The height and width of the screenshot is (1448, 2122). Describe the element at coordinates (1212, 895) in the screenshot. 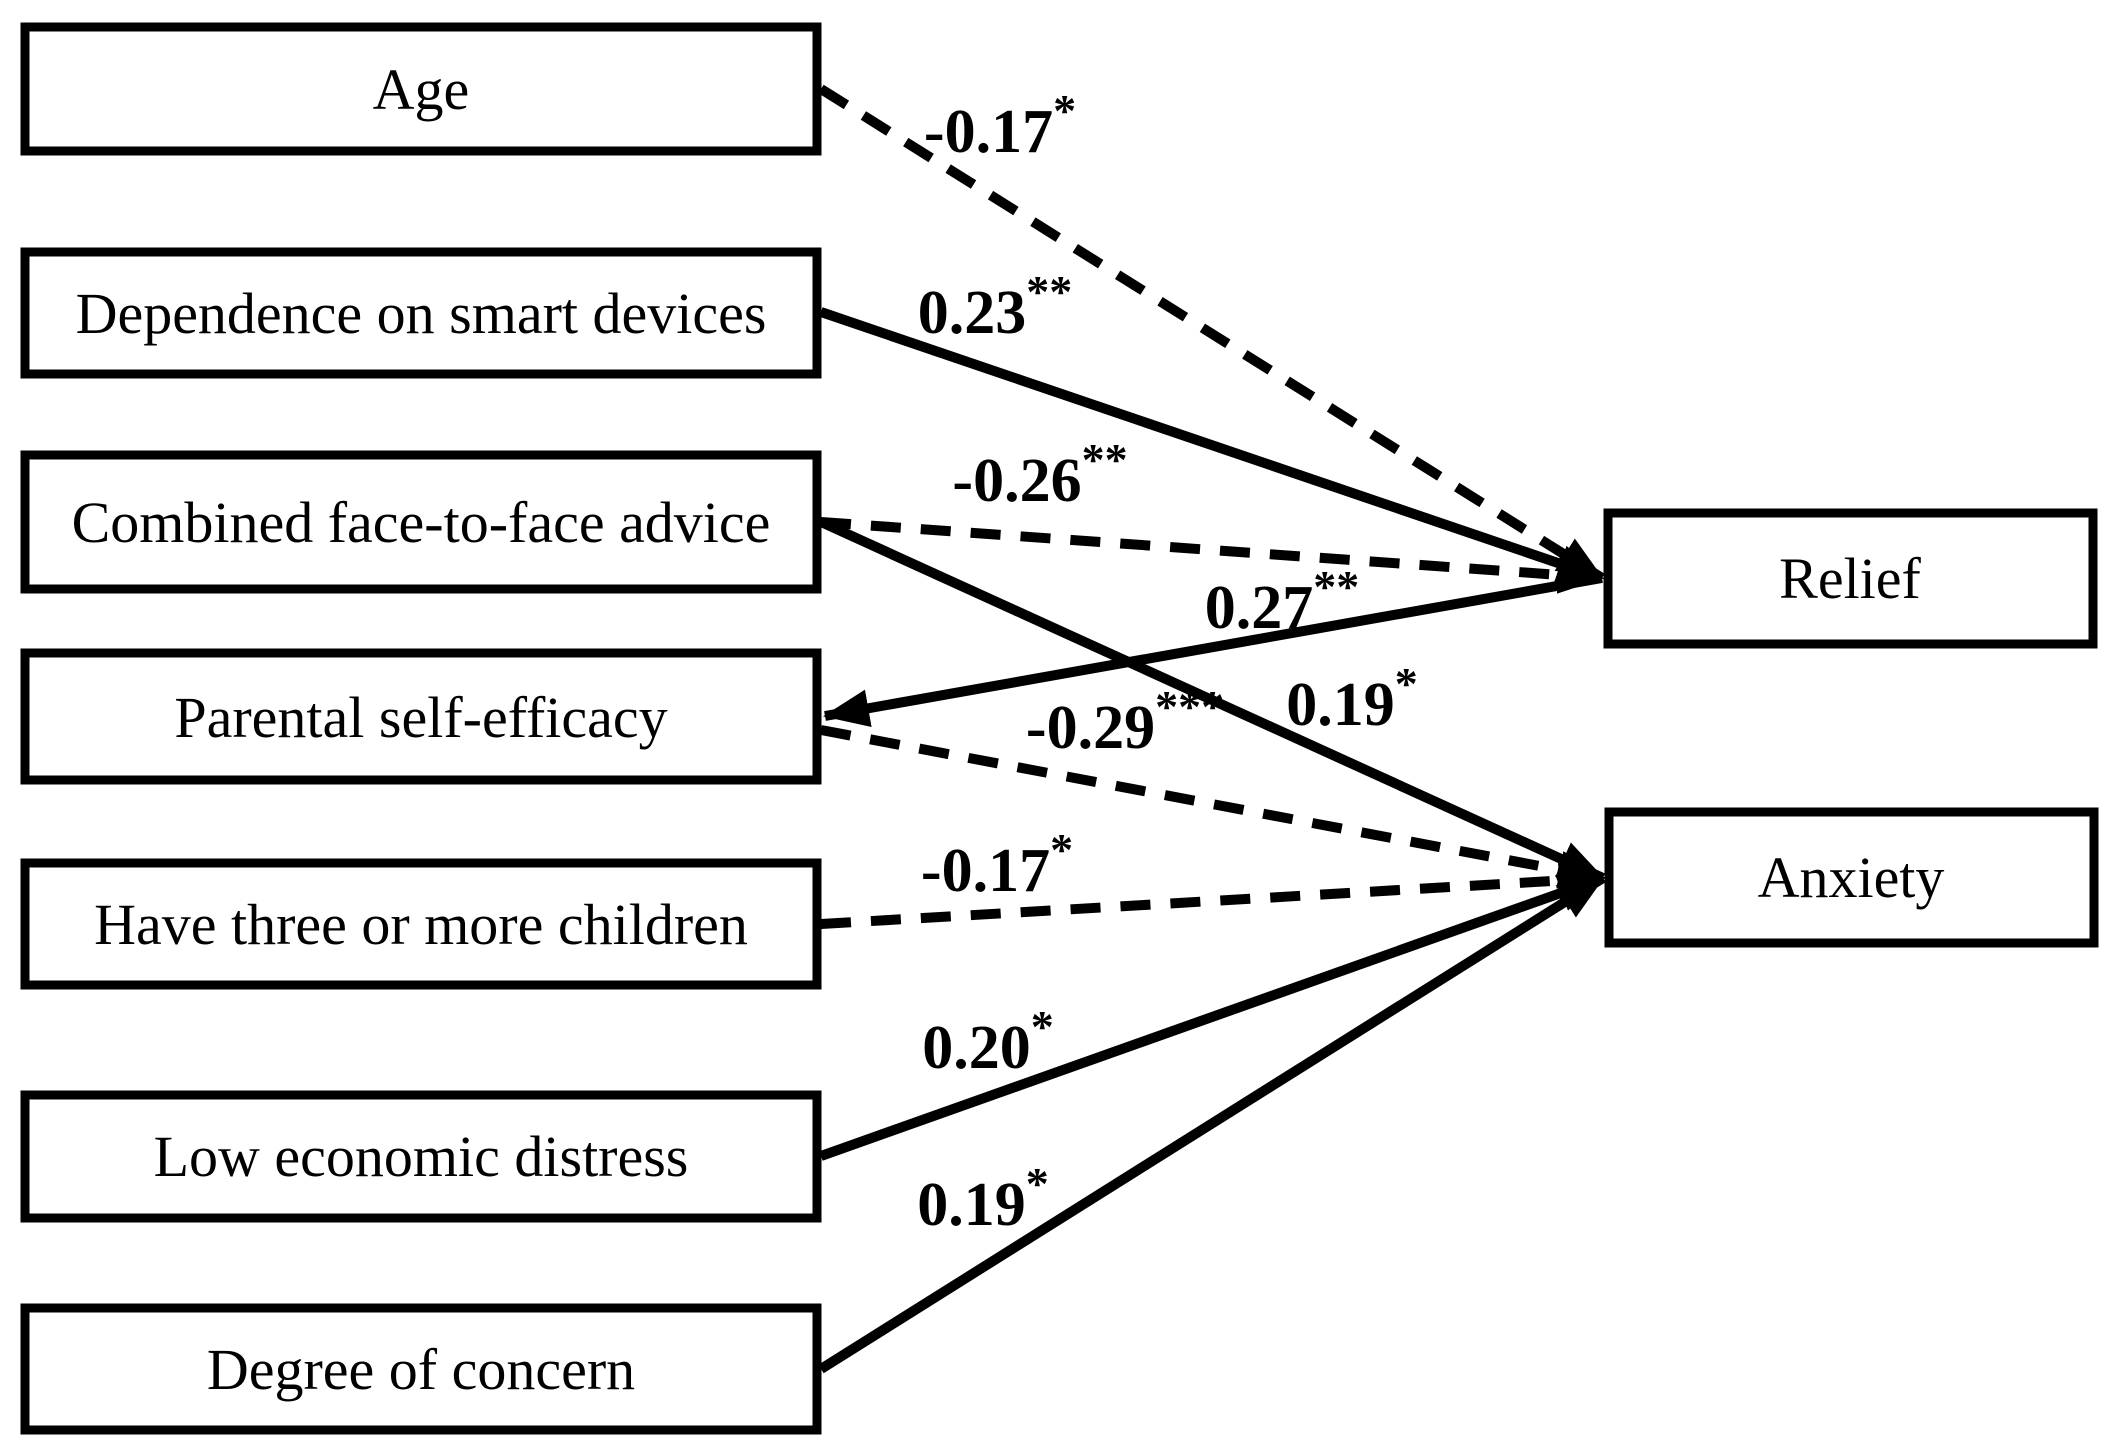

I see `path-line-children-anxiety` at that location.